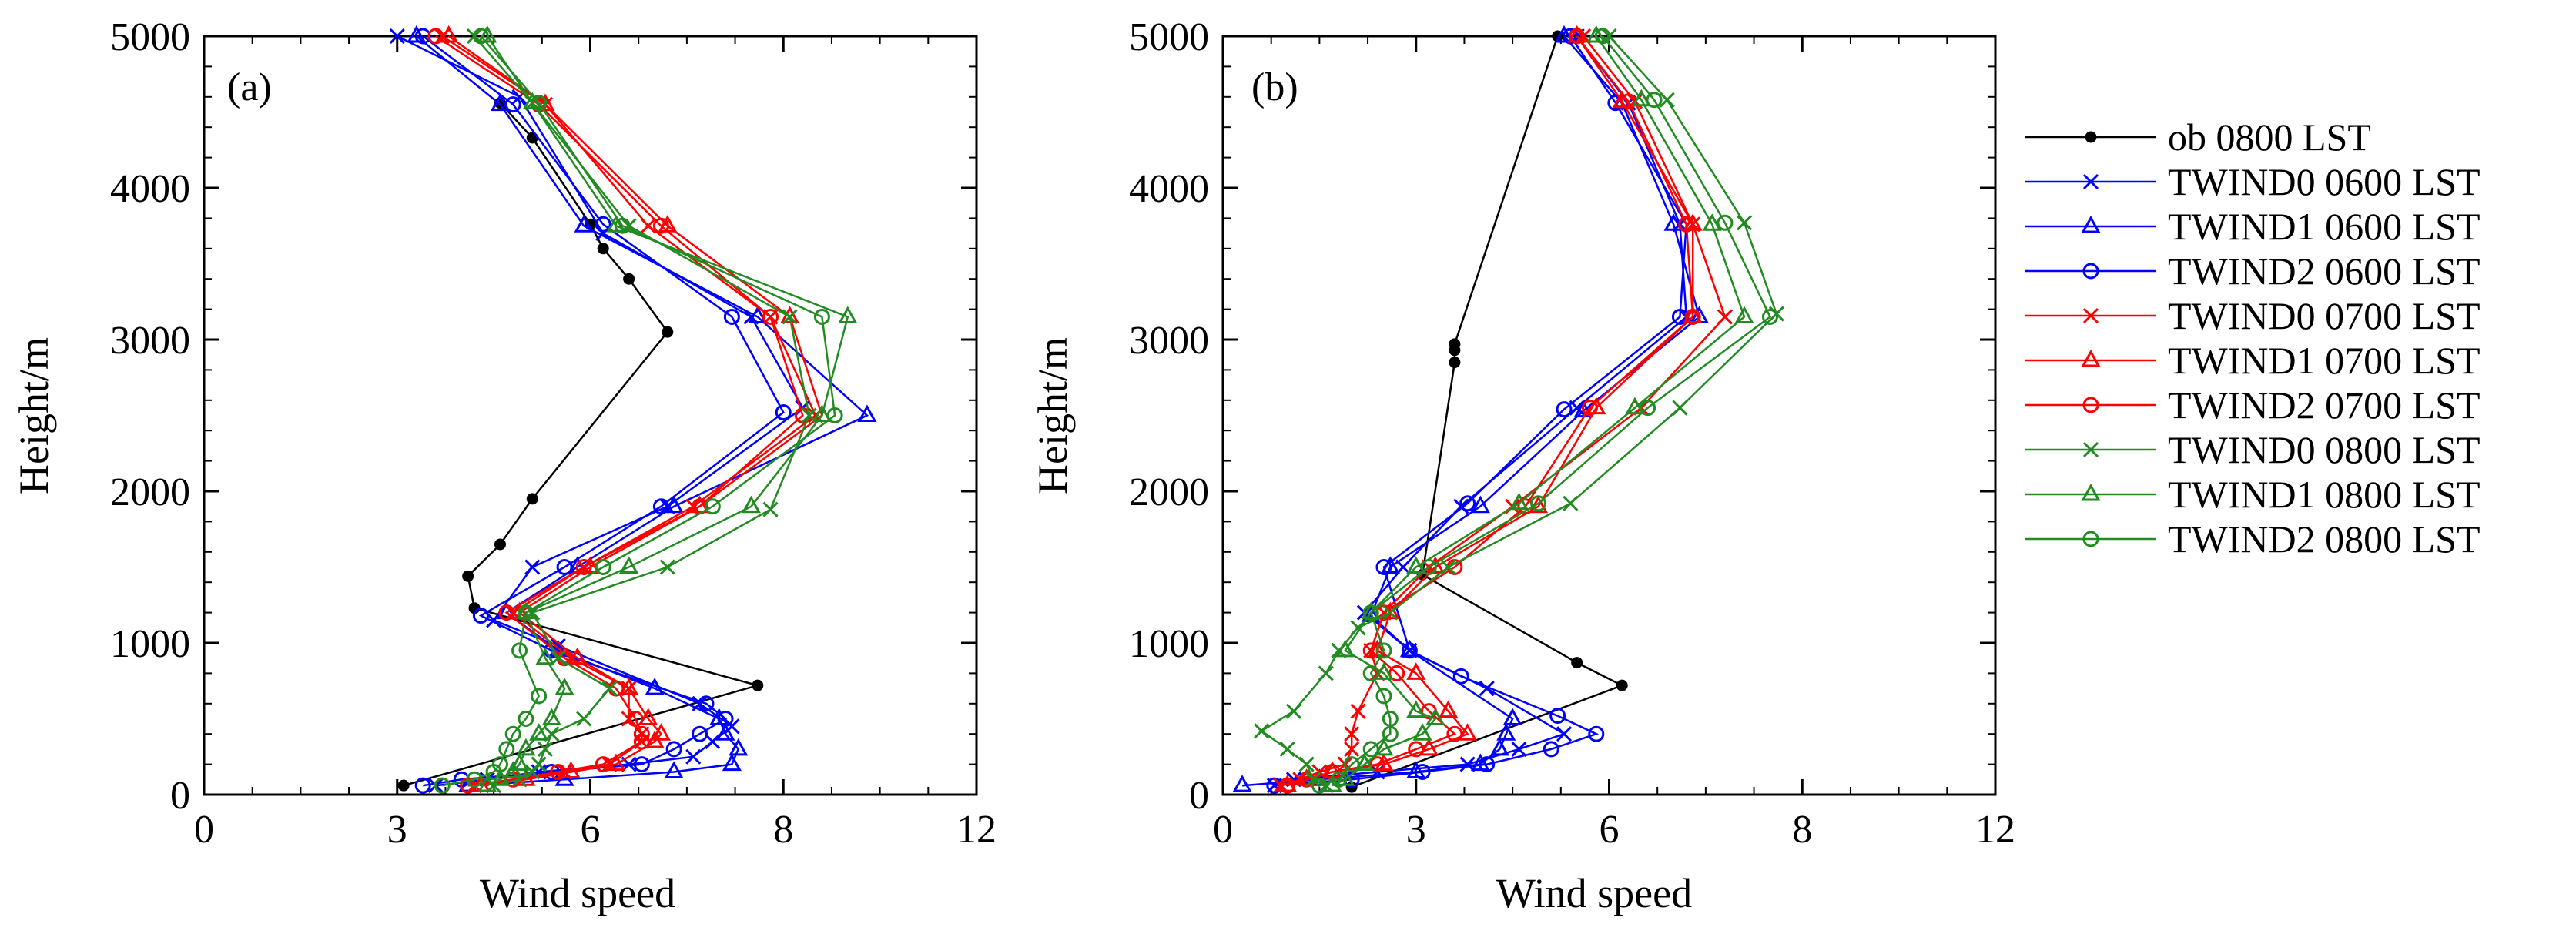  Describe the element at coordinates (2253, 539) in the screenshot. I see `legend-entry-twind2-0800-lst: TWIND2 0800 LST` at that location.